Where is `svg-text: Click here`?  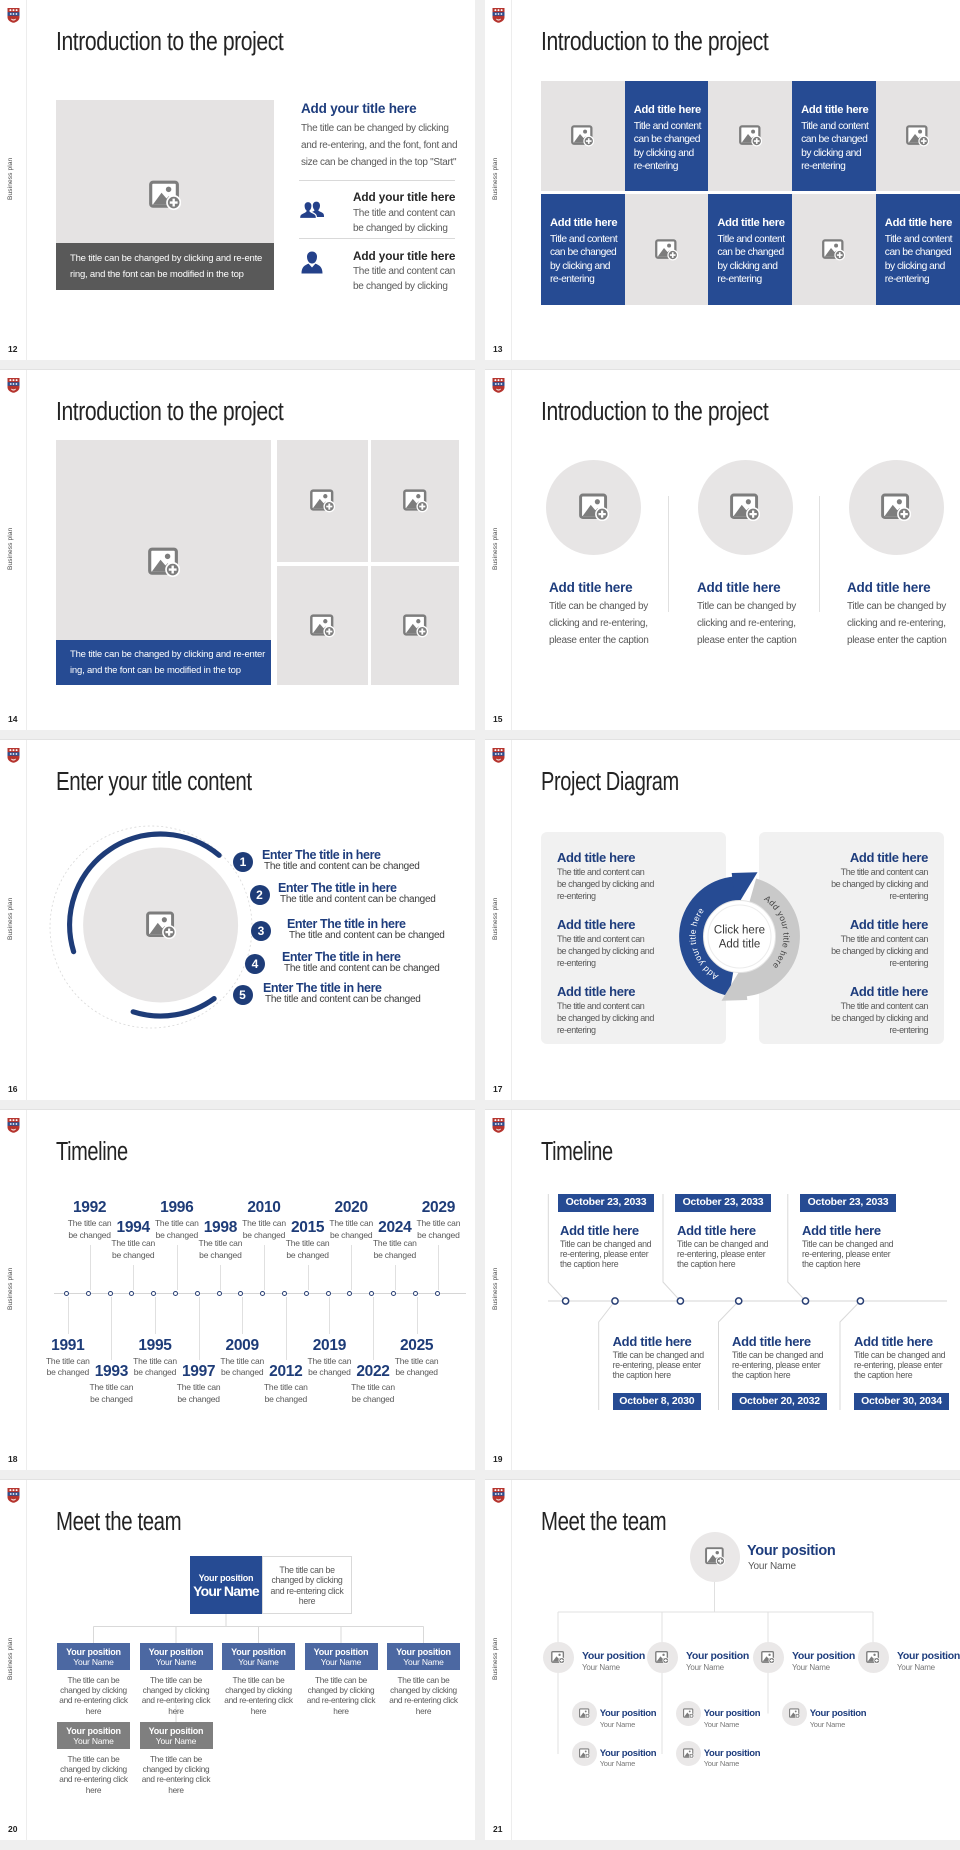 svg-text: Click here is located at coordinates (739, 931).